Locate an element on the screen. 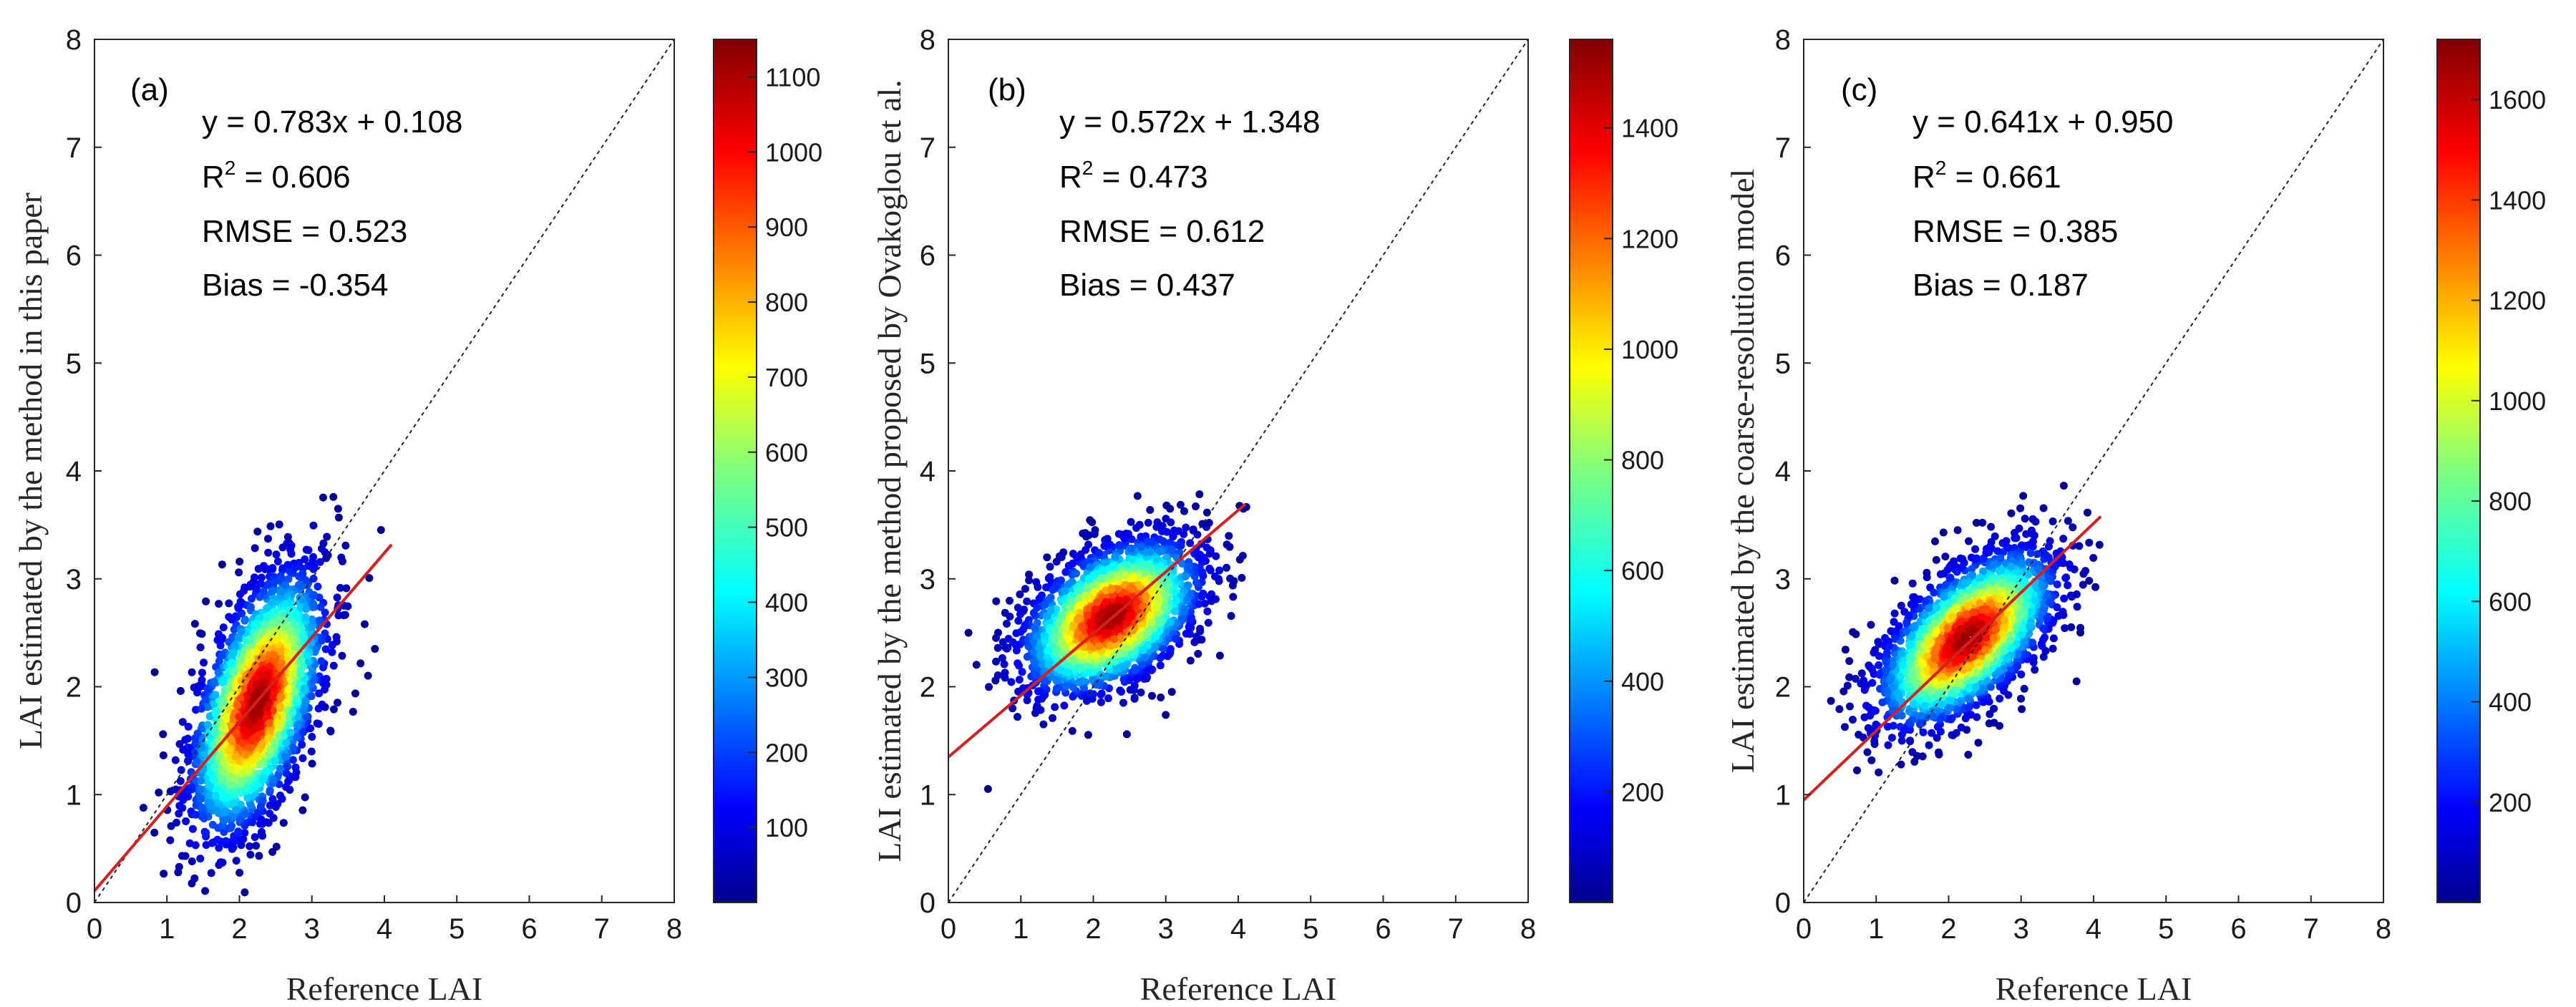 The image size is (2576, 1007). panel-label-a: (a) is located at coordinates (149, 89).